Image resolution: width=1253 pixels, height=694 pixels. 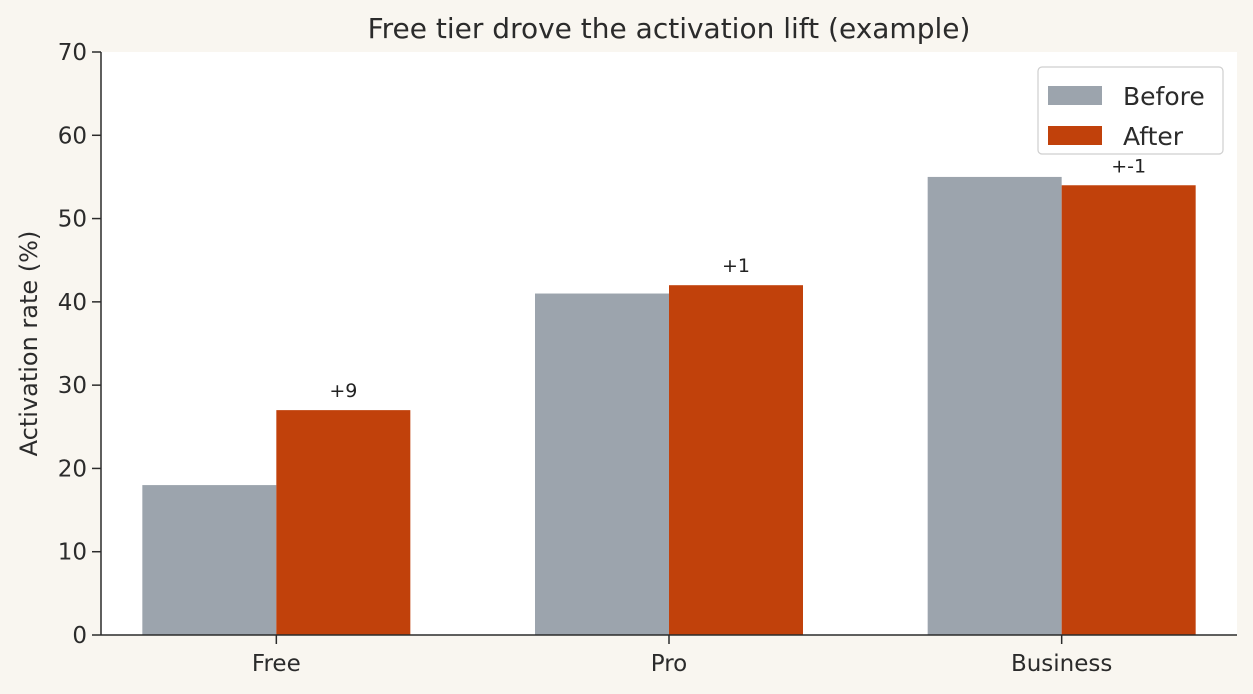 What do you see at coordinates (72, 53) in the screenshot?
I see `y-tick-label: 70` at bounding box center [72, 53].